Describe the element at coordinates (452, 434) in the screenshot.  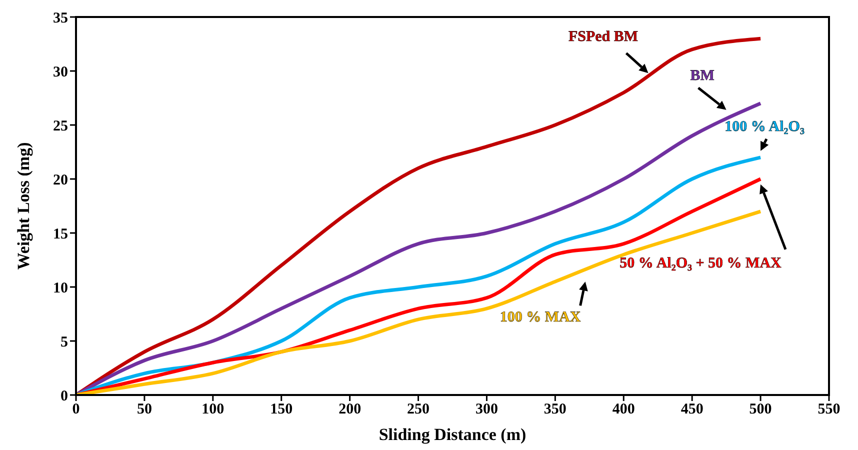
I see `x-axis-title: Sliding Distance (m)` at that location.